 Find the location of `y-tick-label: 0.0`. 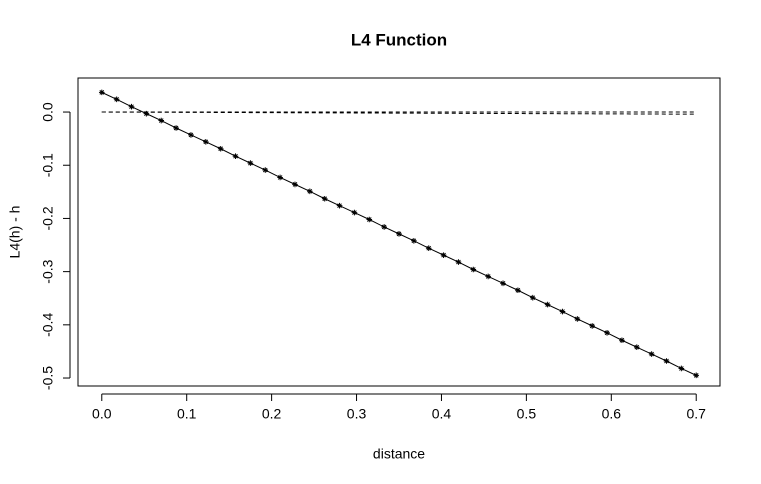

y-tick-label: 0.0 is located at coordinates (48, 112).